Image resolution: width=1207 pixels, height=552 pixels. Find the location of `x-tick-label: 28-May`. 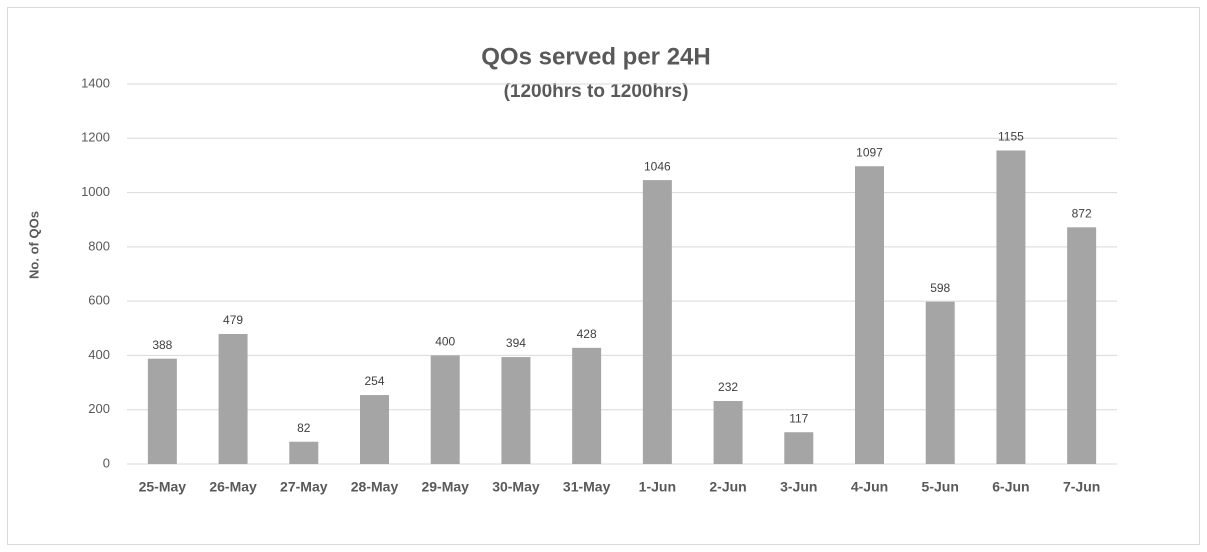

x-tick-label: 28-May is located at coordinates (375, 487).